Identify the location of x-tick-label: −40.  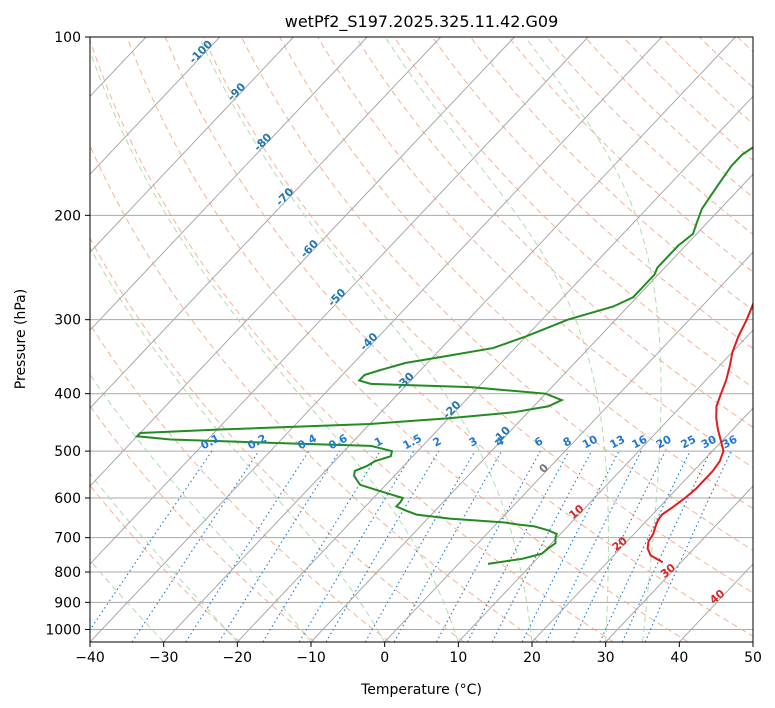
(90, 658).